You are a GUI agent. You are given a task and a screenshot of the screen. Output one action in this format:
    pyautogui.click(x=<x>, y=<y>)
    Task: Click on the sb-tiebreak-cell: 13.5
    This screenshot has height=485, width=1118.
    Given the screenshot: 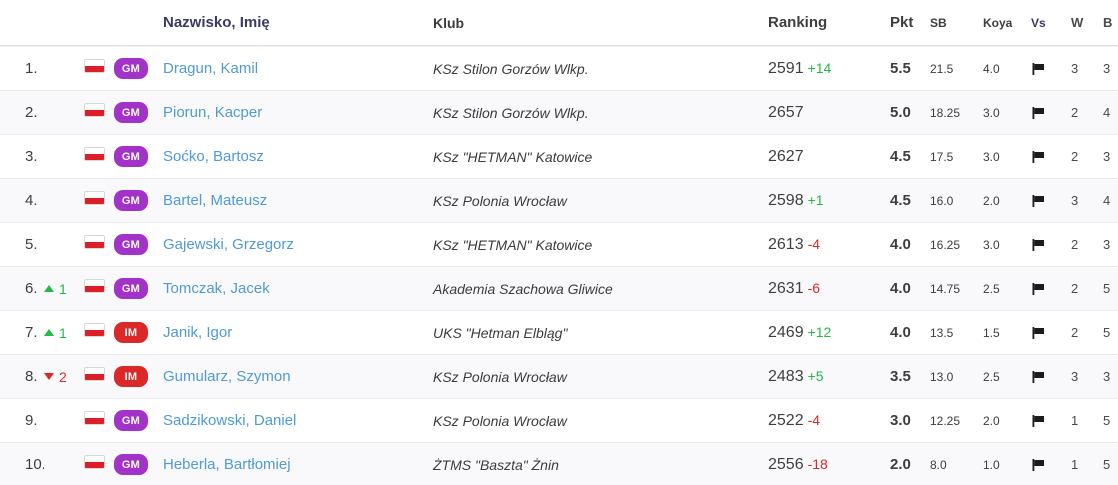 What is the action you would take?
    pyautogui.click(x=942, y=332)
    